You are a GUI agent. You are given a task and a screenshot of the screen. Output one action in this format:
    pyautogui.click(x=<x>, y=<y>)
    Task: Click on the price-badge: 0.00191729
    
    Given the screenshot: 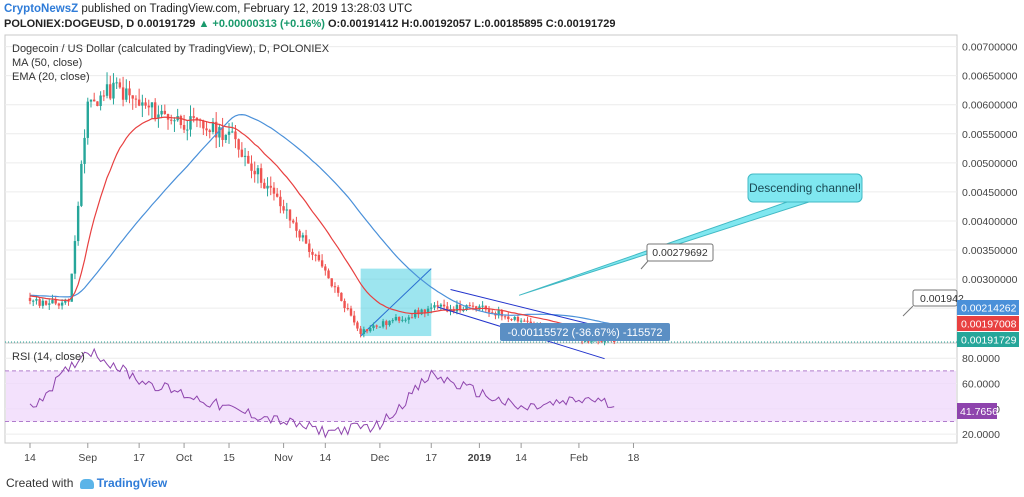 What is the action you would take?
    pyautogui.click(x=989, y=341)
    